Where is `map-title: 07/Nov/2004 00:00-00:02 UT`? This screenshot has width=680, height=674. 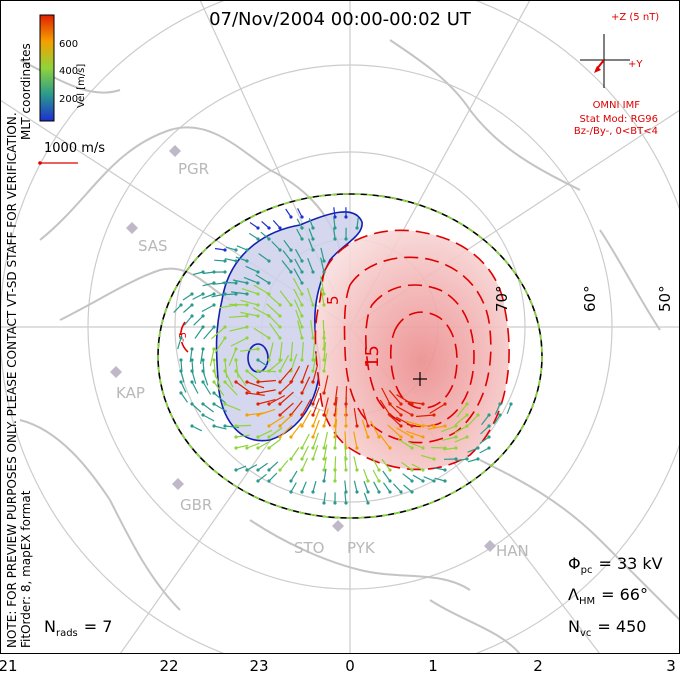 map-title: 07/Nov/2004 00:00-00:02 UT is located at coordinates (340, 19).